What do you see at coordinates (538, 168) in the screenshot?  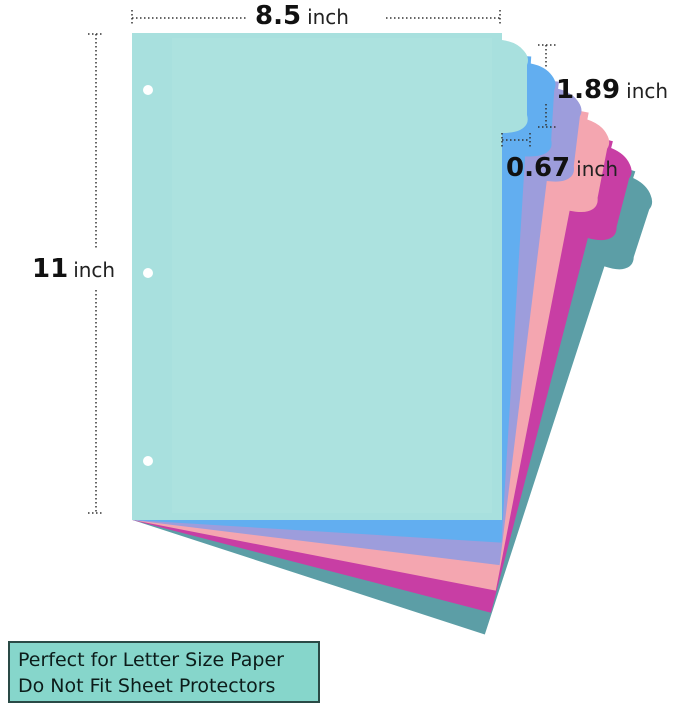 I see `dimension-value: 0.67` at bounding box center [538, 168].